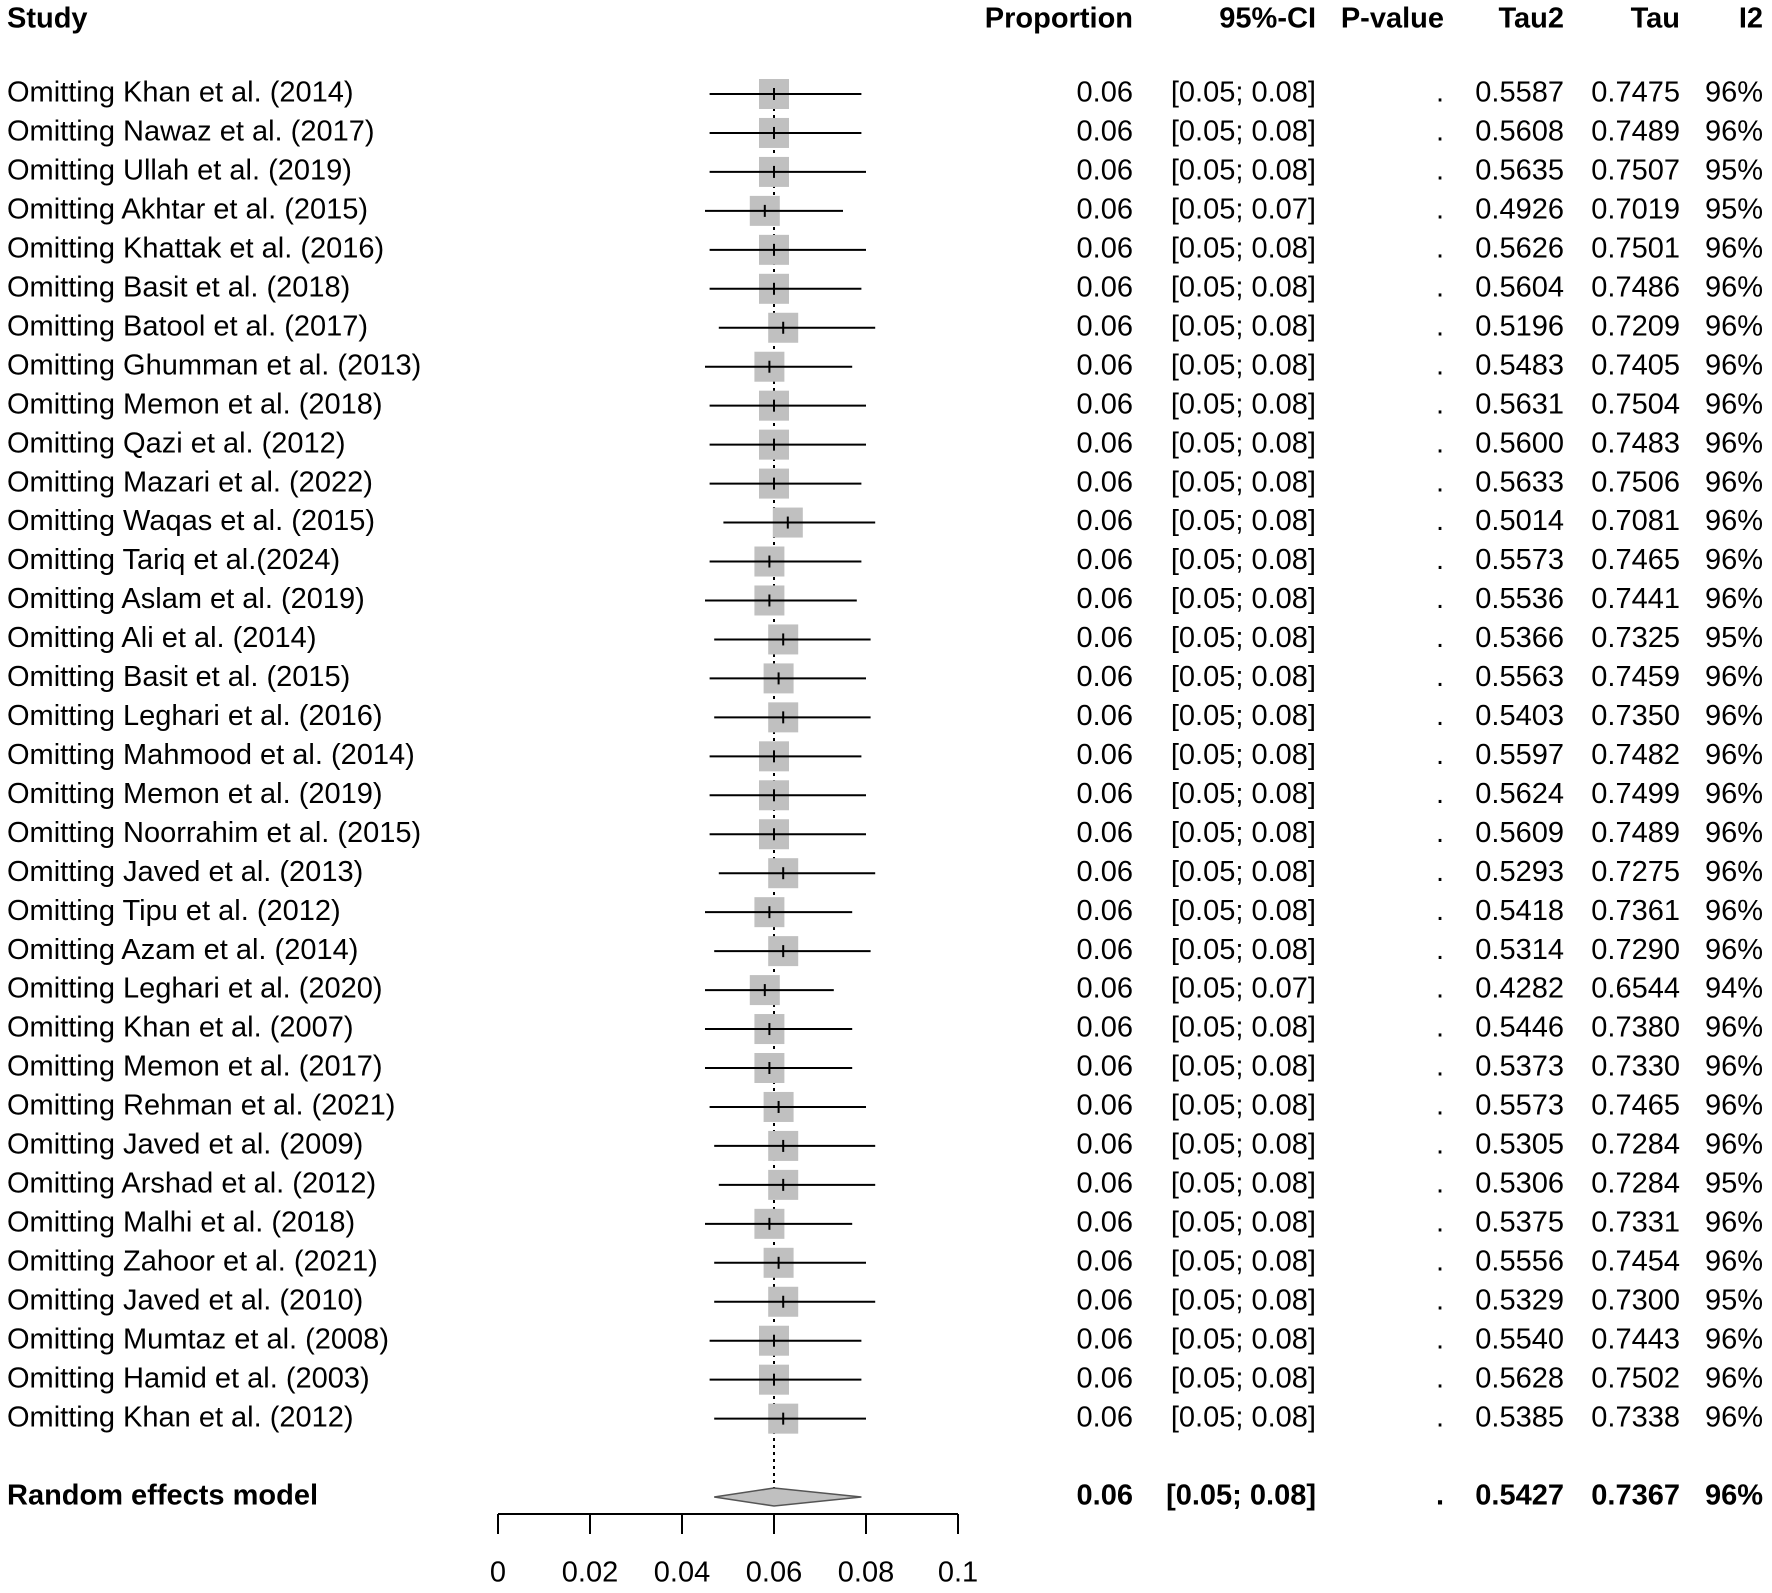 This screenshot has width=1772, height=1593. I want to click on pooled-cell: [0.05; 0.08], so click(1241, 1496).